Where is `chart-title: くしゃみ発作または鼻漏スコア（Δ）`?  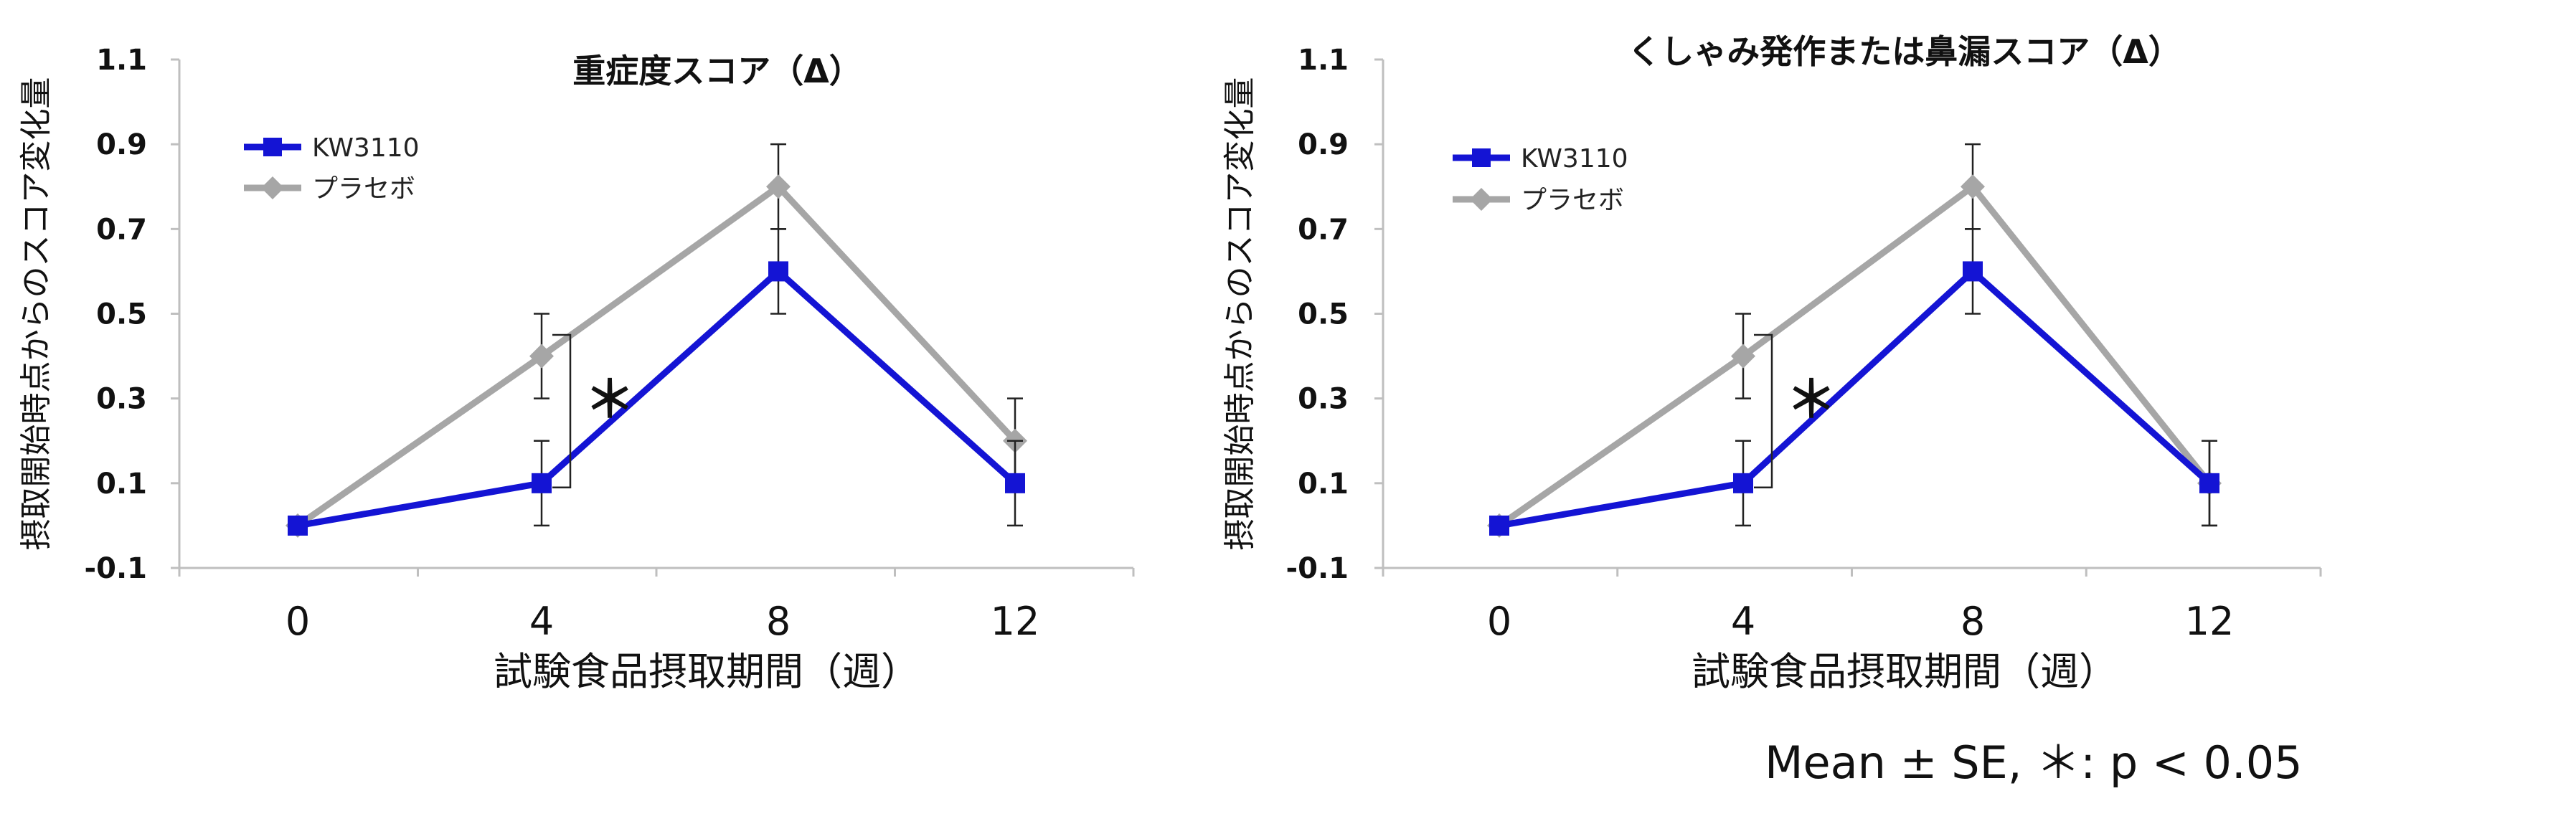 chart-title: くしゃみ発作または鼻漏スコア（Δ） is located at coordinates (1904, 51).